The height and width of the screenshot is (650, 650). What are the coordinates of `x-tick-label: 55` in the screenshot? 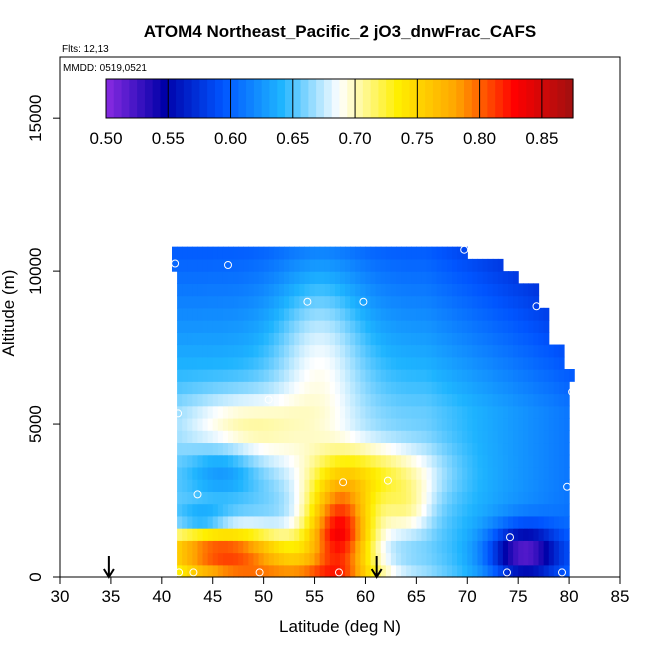 It's located at (314, 596).